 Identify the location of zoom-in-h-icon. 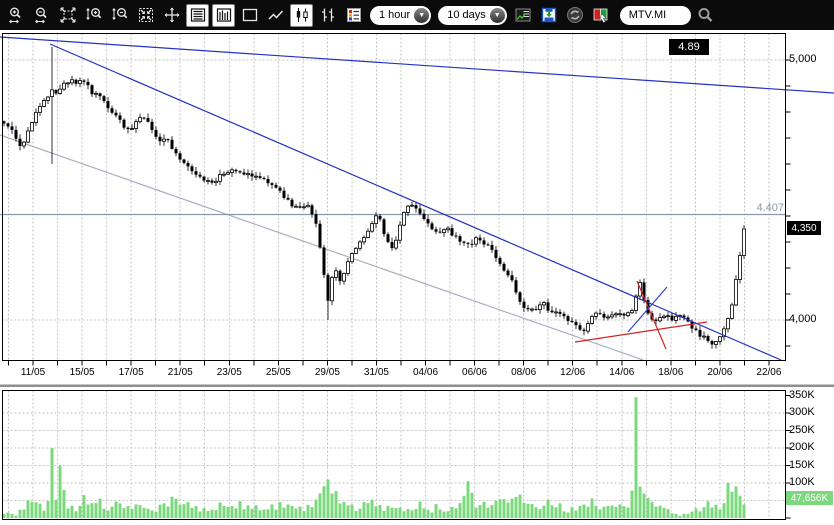
(14, 15).